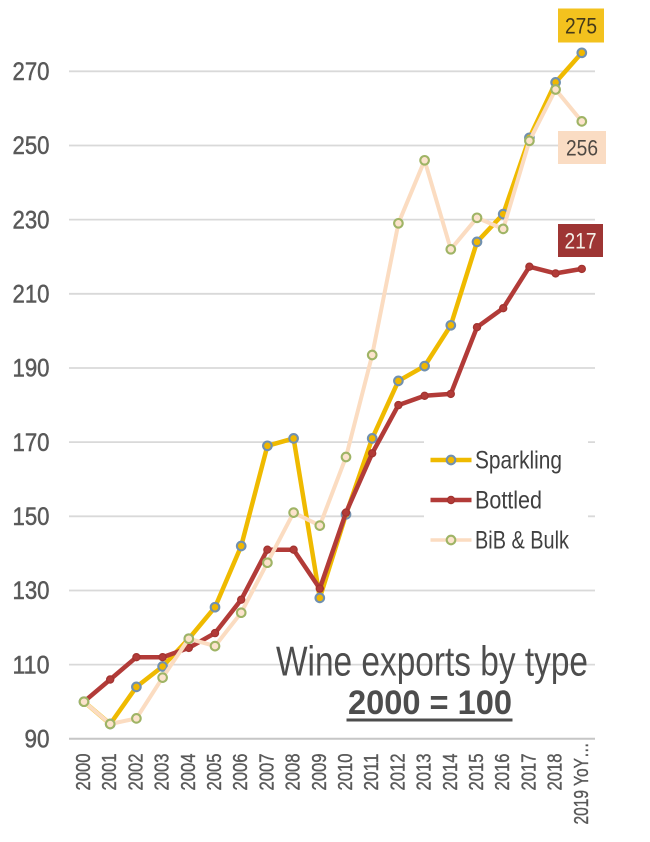  What do you see at coordinates (518, 461) in the screenshot?
I see `svg-text: Sparkling` at bounding box center [518, 461].